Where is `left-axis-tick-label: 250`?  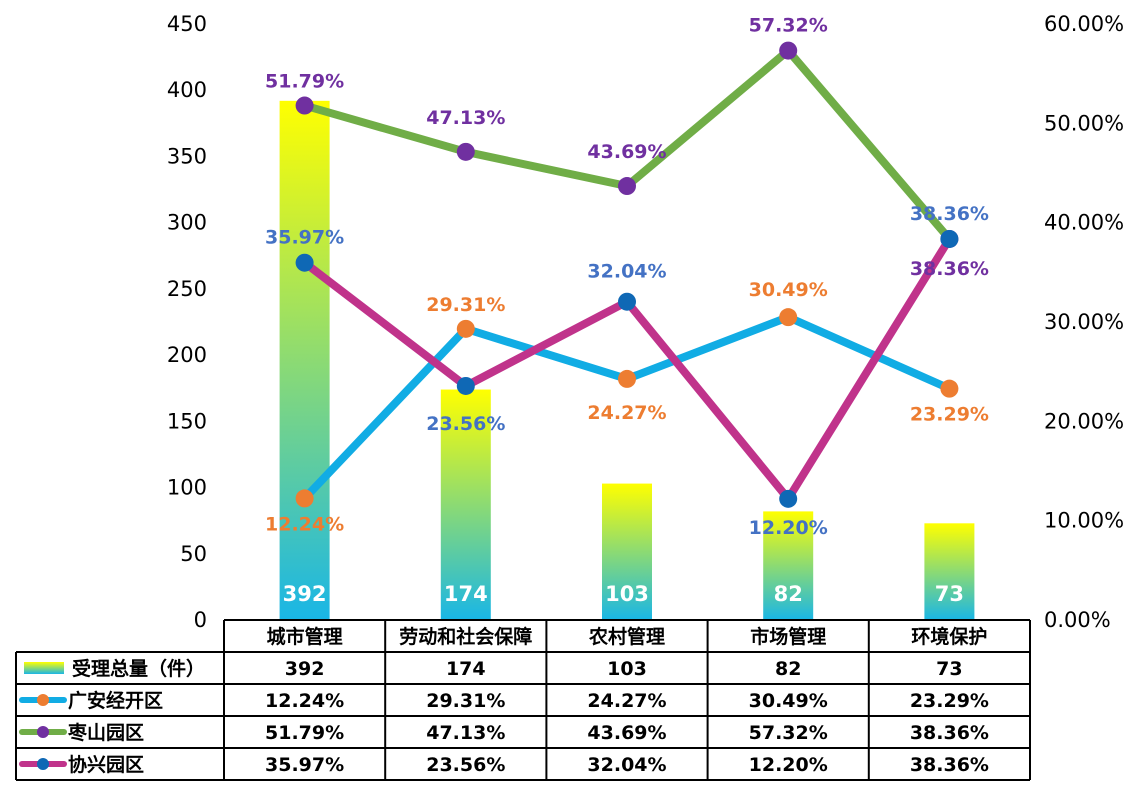 left-axis-tick-label: 250 is located at coordinates (187, 289).